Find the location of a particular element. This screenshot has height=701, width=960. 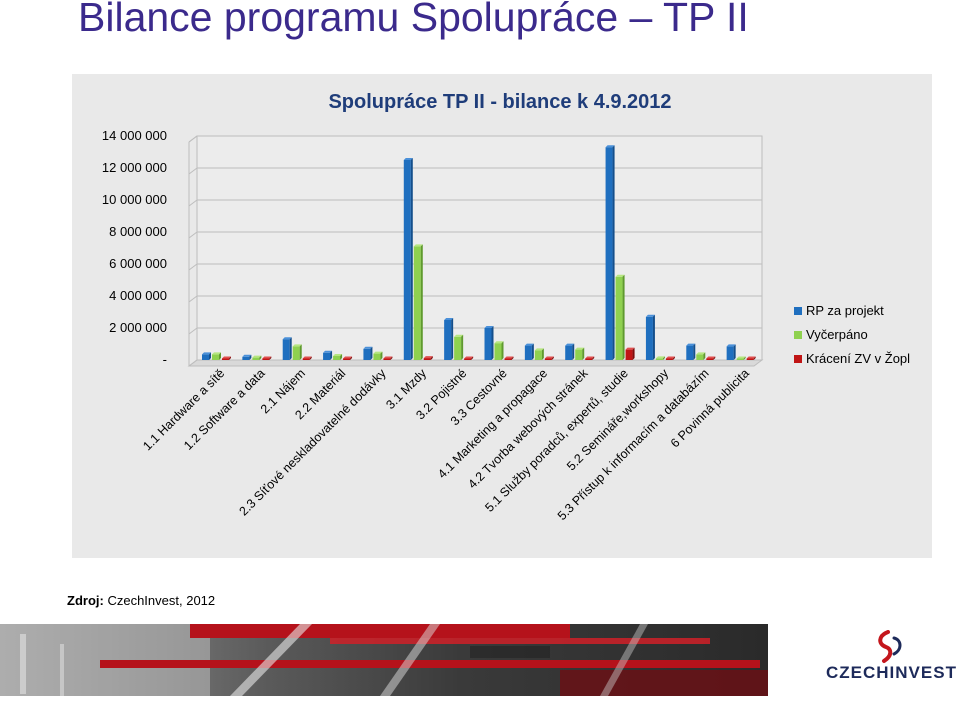

y-tick-label: 10 000 000 is located at coordinates (134, 199).